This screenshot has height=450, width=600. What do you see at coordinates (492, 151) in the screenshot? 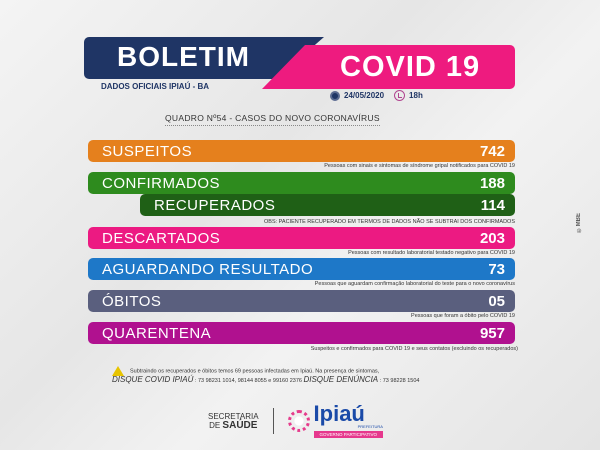
I see `row-value: 742` at bounding box center [492, 151].